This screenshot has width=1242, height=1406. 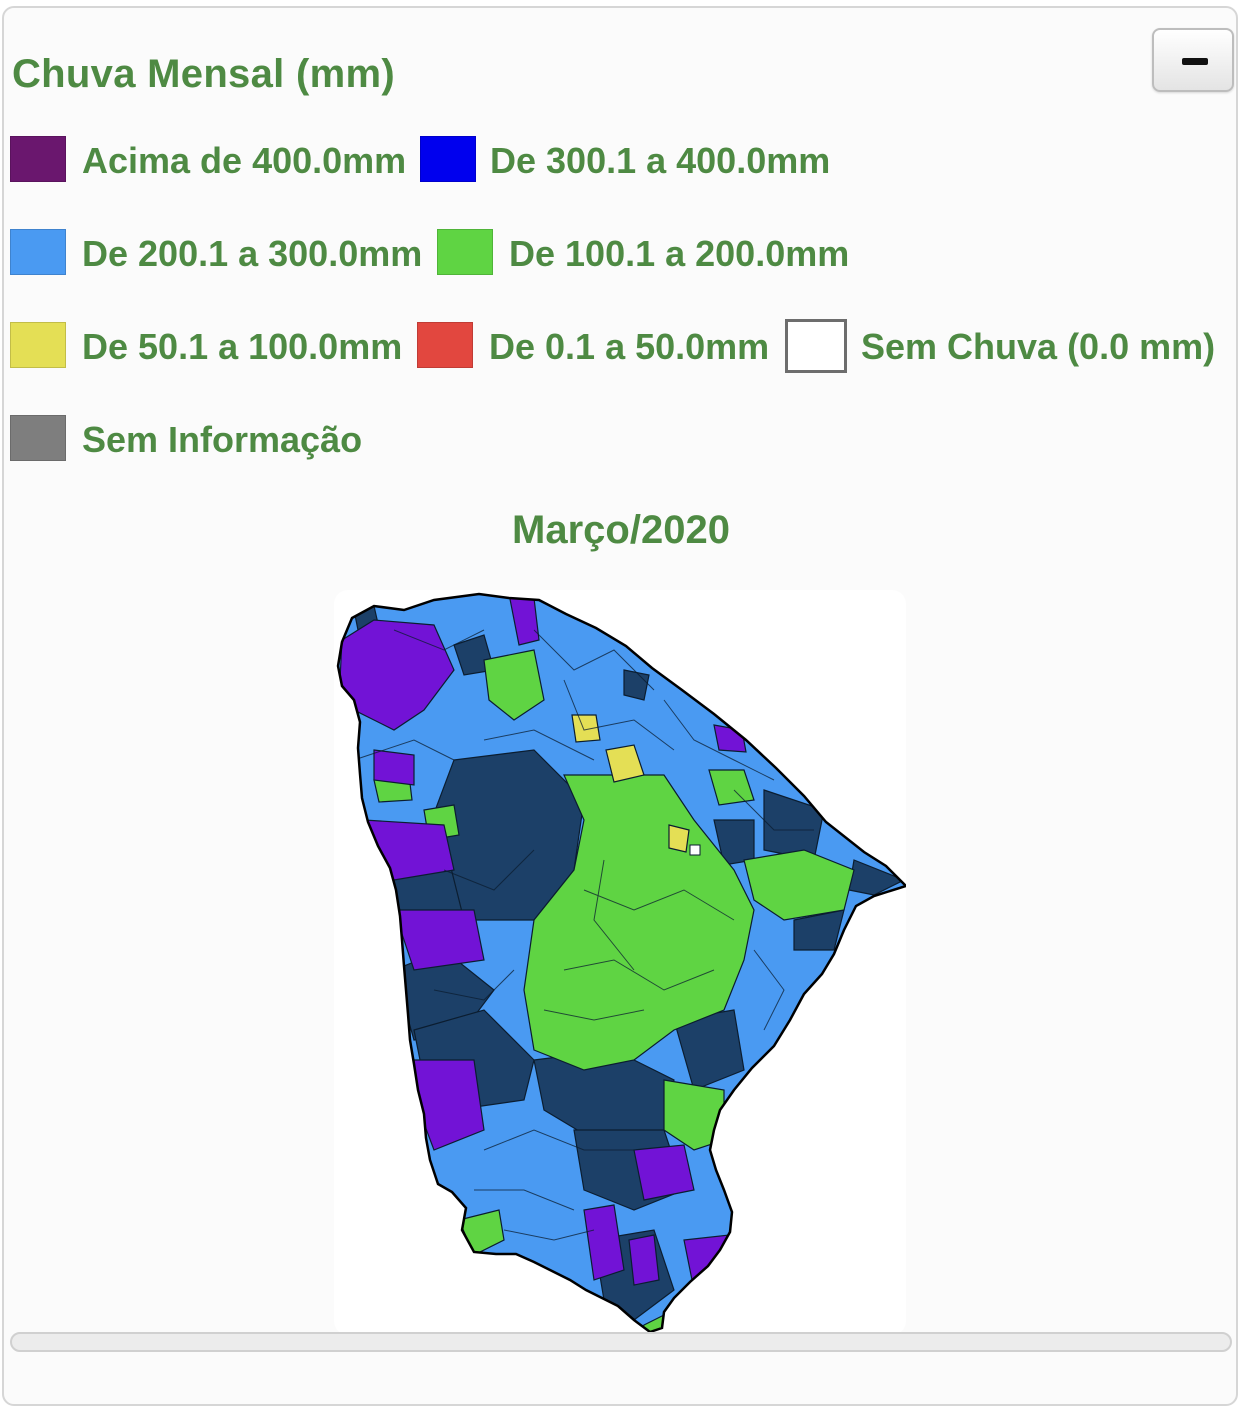 What do you see at coordinates (731, 787) in the screenshot?
I see `map-region-coast-green` at bounding box center [731, 787].